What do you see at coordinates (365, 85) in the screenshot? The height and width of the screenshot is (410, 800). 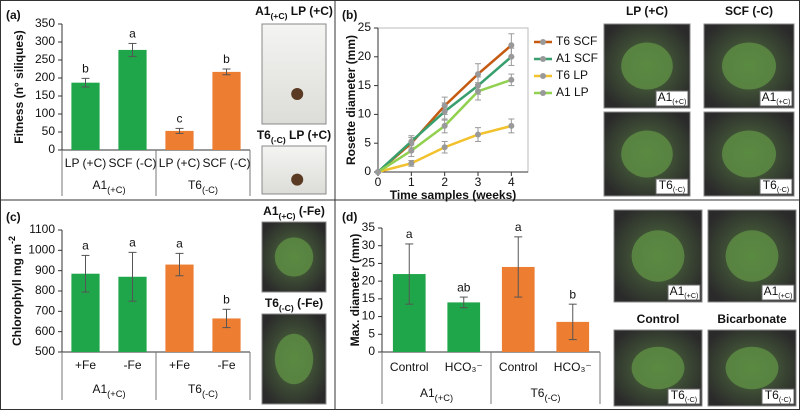 I see `y-tick-label: 15` at bounding box center [365, 85].